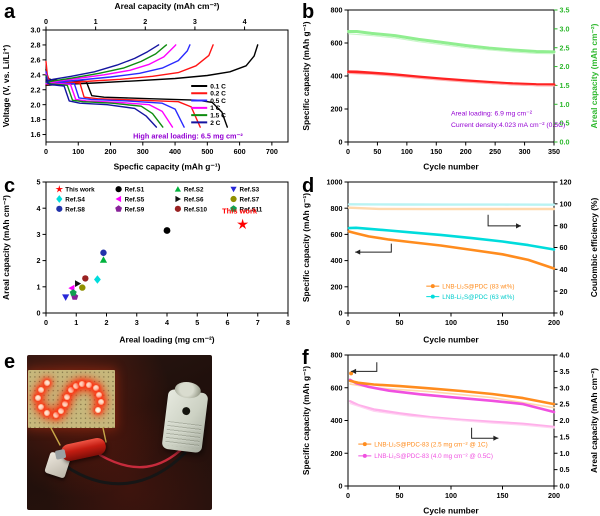 Image resolution: width=600 pixels, height=516 pixels. I want to click on svg-text: Ref.S8, so click(75, 209).